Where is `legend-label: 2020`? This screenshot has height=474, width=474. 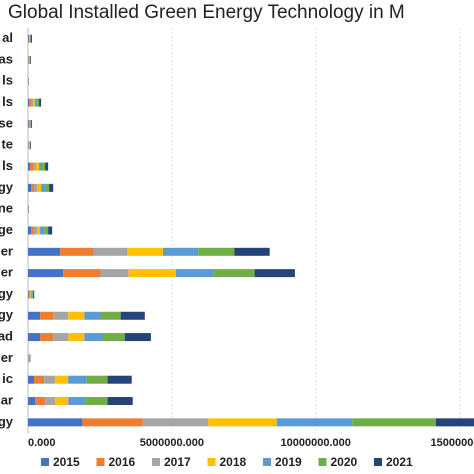
legend-label: 2020 is located at coordinates (344, 462).